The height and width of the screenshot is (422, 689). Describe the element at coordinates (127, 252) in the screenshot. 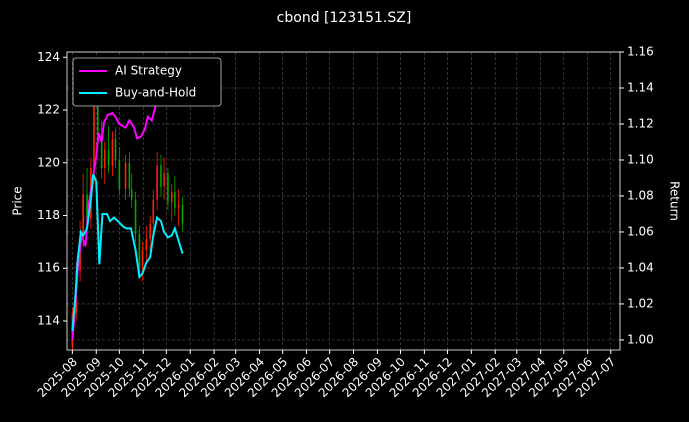

I see `line-series` at that location.